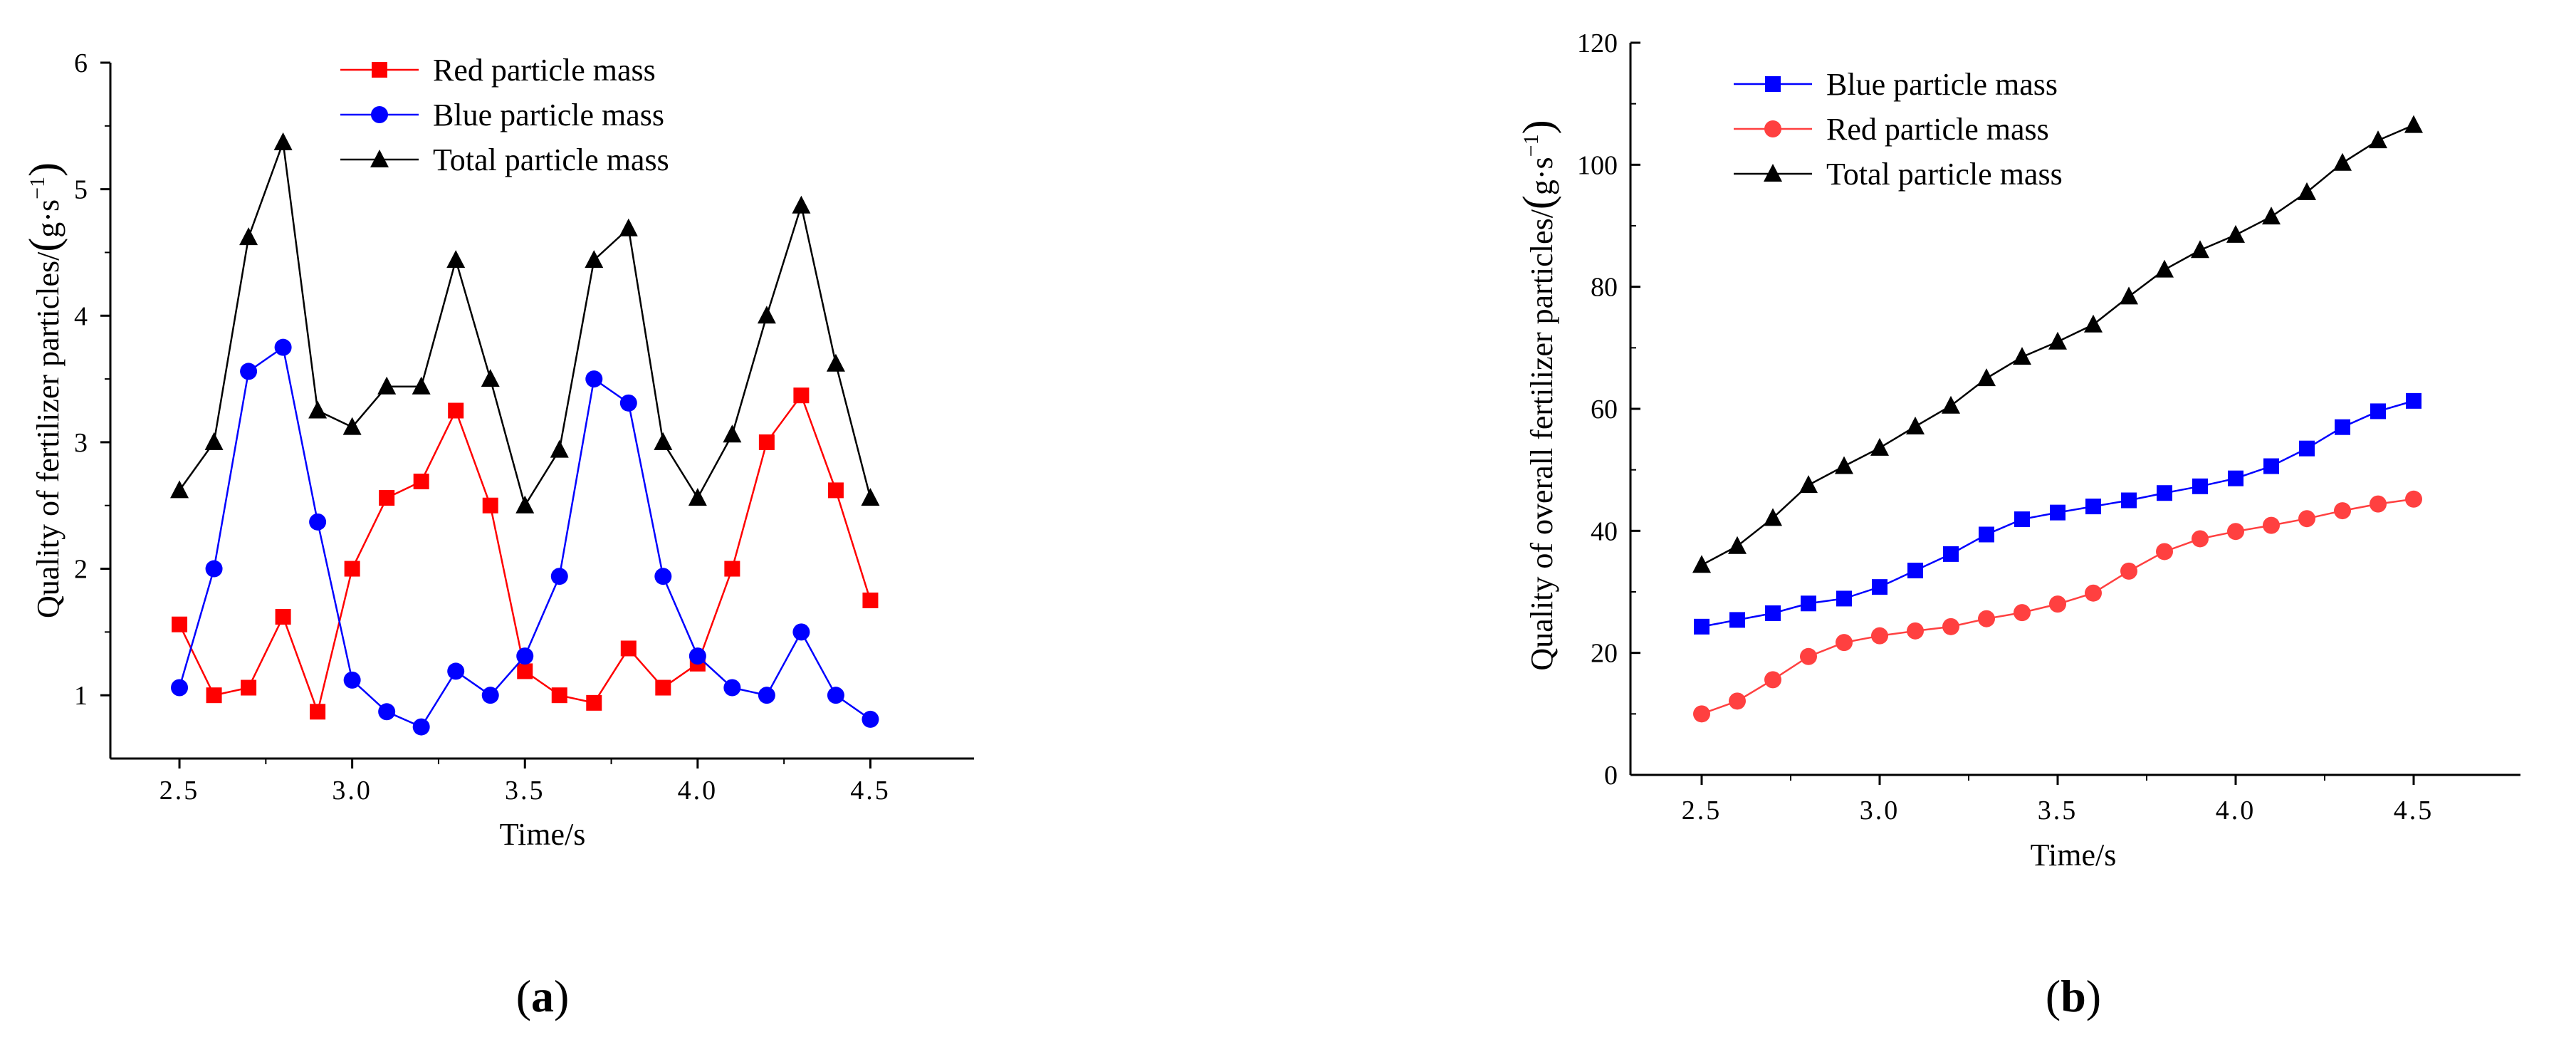 The image size is (2576, 1042). What do you see at coordinates (543, 834) in the screenshot?
I see `x-axis-title-a: Time/s` at bounding box center [543, 834].